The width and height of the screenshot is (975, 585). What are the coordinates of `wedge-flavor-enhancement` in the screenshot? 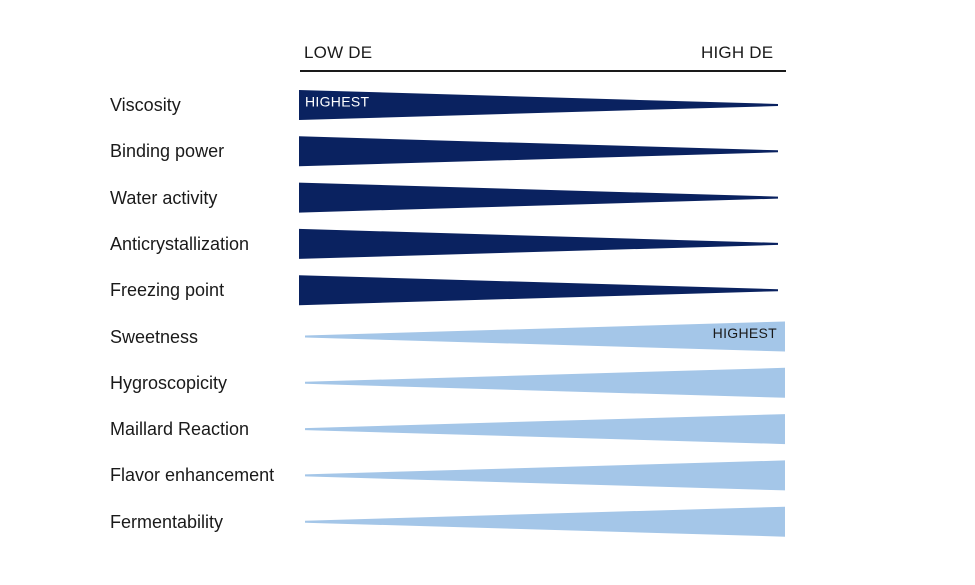 It's located at (545, 475).